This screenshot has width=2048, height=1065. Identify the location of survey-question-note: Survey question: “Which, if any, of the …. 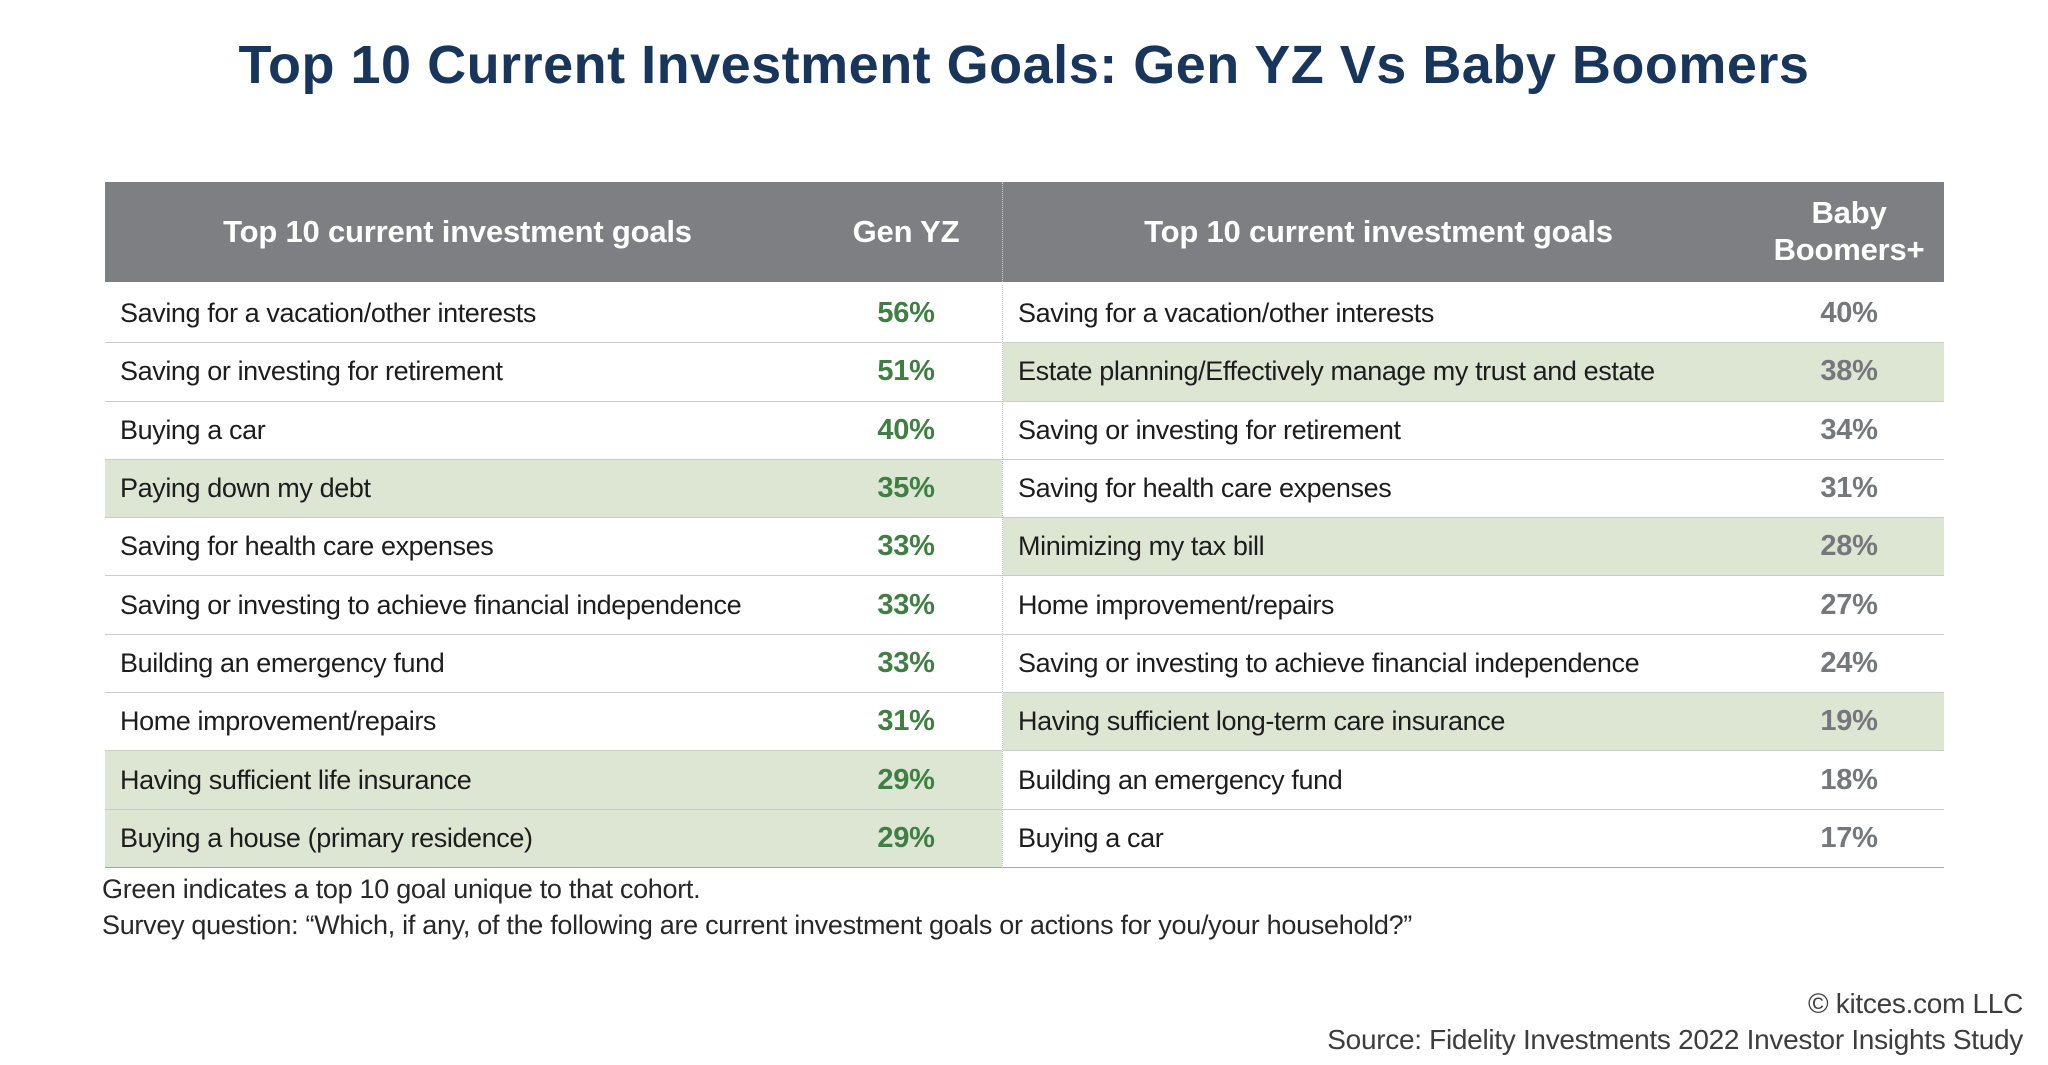
(757, 924).